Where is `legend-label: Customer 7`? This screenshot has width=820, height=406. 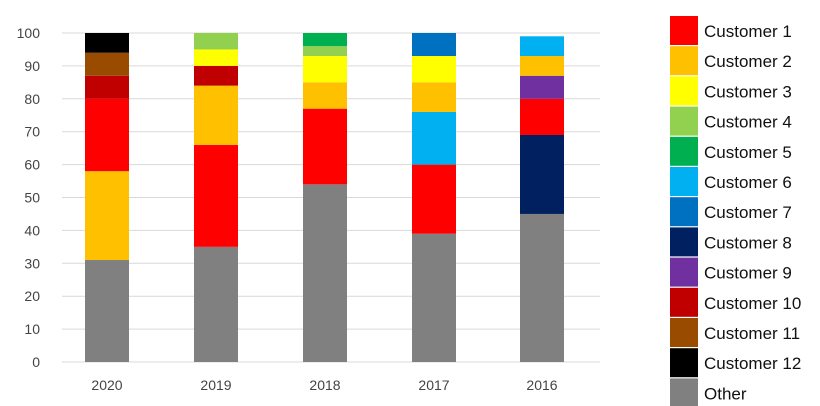
legend-label: Customer 7 is located at coordinates (748, 212).